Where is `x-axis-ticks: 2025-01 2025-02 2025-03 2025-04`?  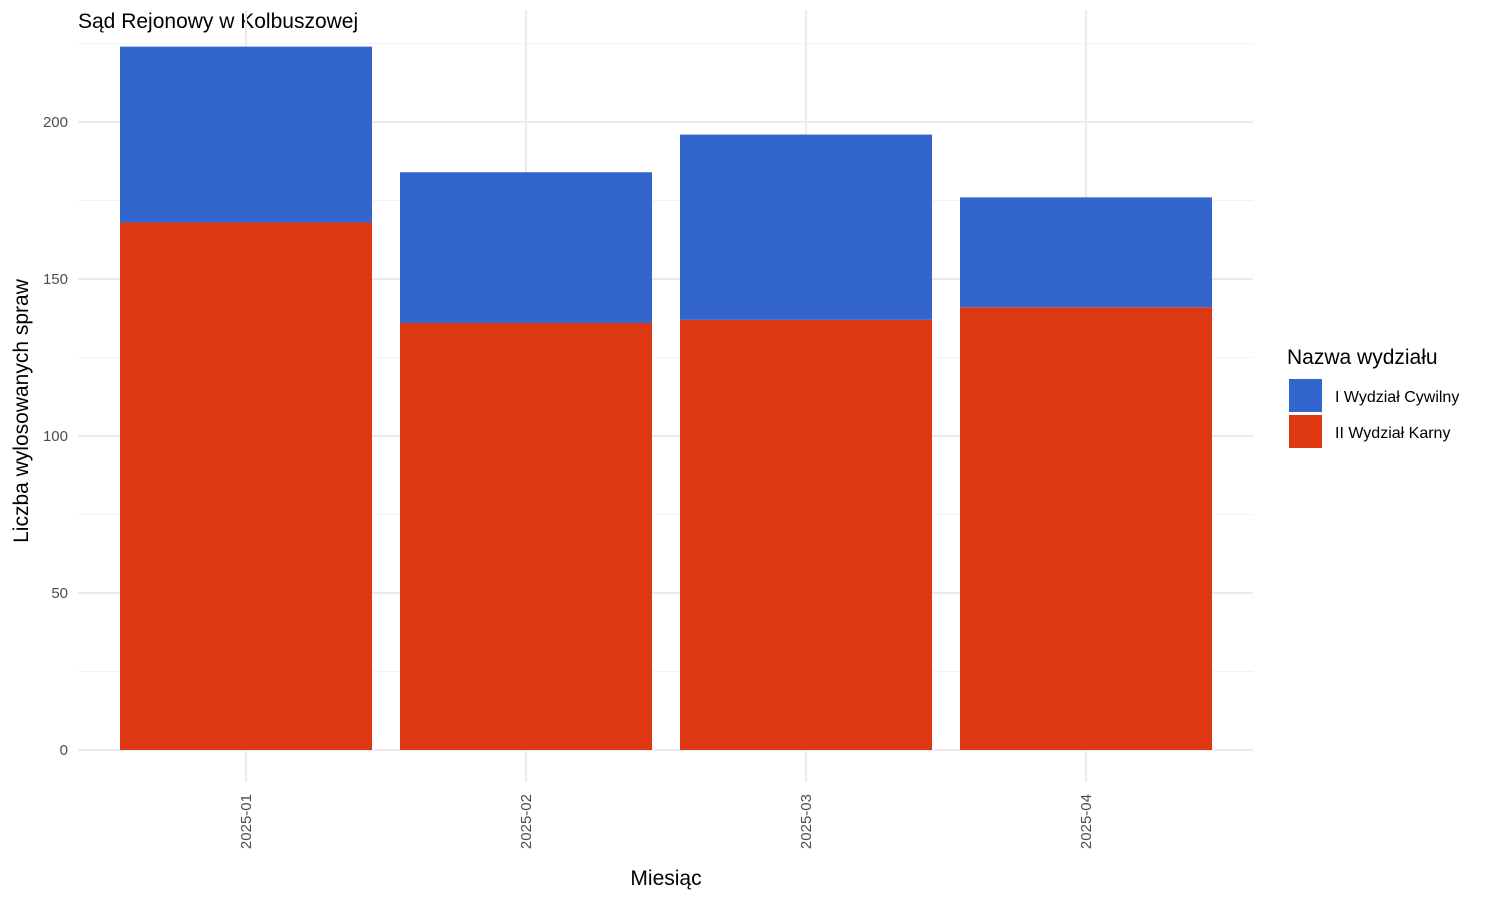 x-axis-ticks: 2025-01 2025-02 2025-03 2025-04 is located at coordinates (666, 821).